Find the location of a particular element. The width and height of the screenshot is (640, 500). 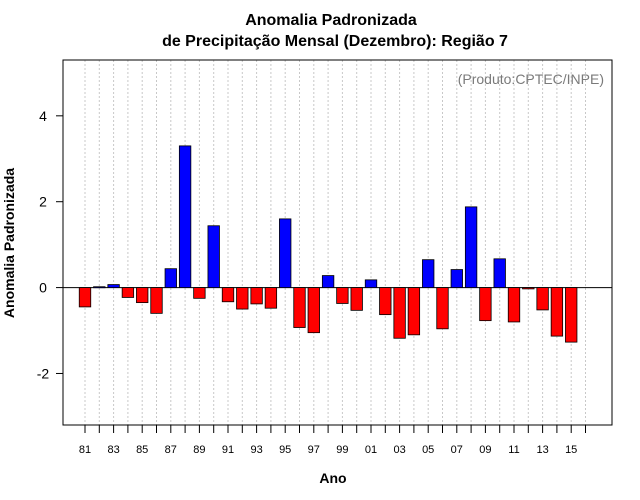

x-tick-label: 89 is located at coordinates (199, 450).